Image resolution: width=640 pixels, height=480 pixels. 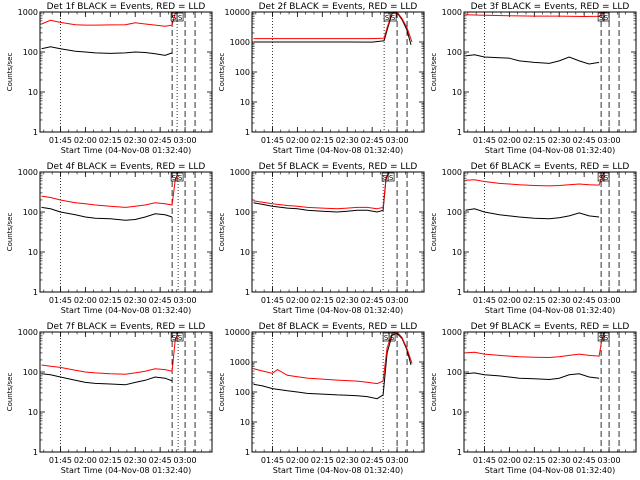 What do you see at coordinates (338, 327) in the screenshot?
I see `panel-title: Det 8f BLACK = Events, RED = LLD` at bounding box center [338, 327].